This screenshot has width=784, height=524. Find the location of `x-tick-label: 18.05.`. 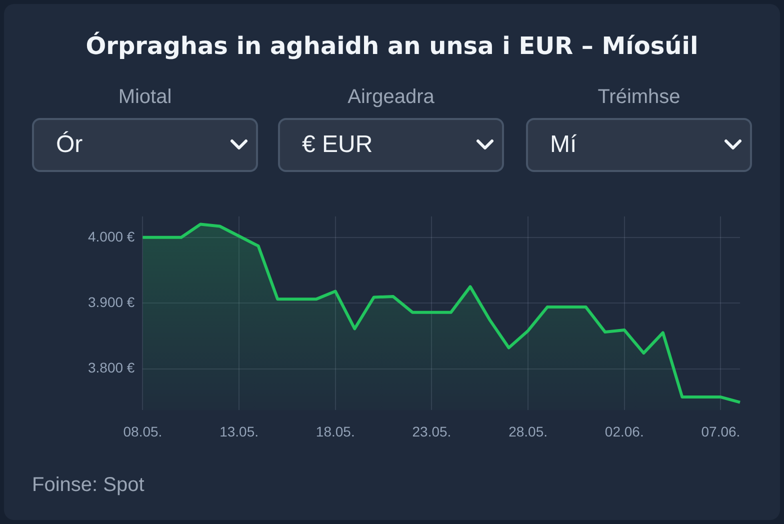

x-tick-label: 18.05. is located at coordinates (335, 431).